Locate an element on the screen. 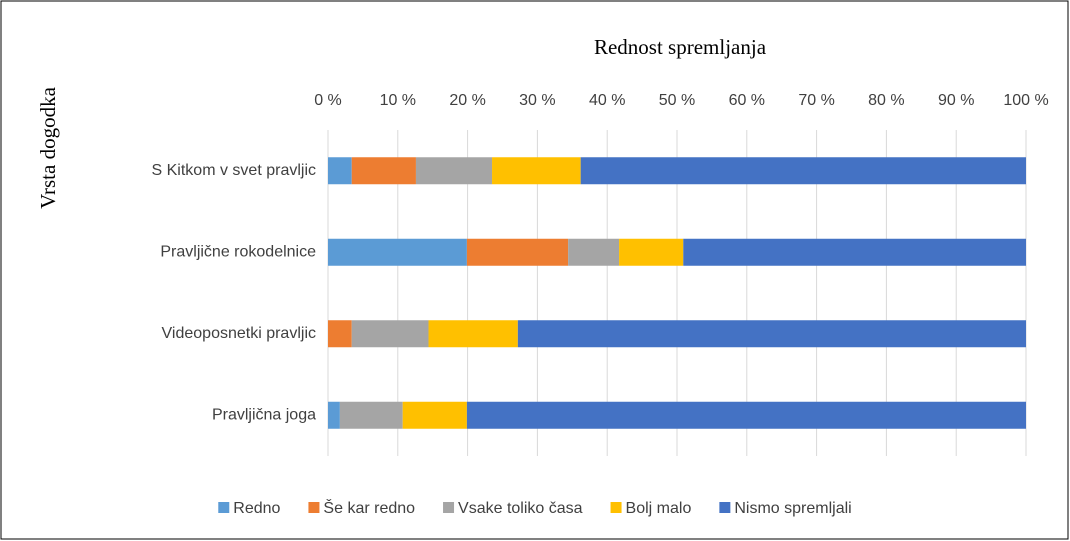 The width and height of the screenshot is (1070, 541). y-tick-label: Videoposnetki pravljic is located at coordinates (239, 333).